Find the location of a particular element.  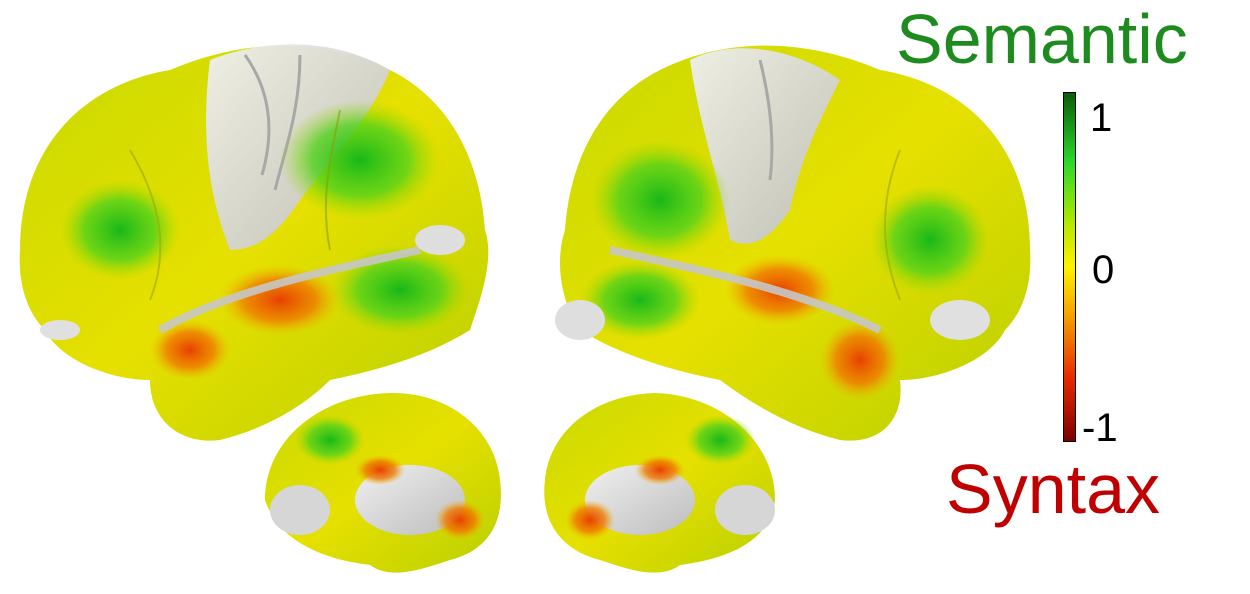

colorbar-gradient is located at coordinates (1069, 267).